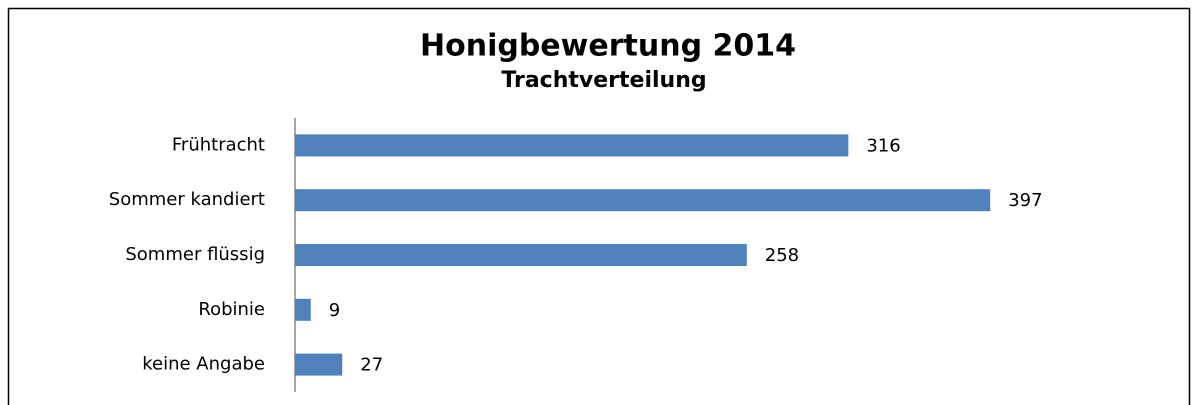 This screenshot has height=405, width=1198. What do you see at coordinates (218, 144) in the screenshot?
I see `y-tick-label: Frühtracht` at bounding box center [218, 144].